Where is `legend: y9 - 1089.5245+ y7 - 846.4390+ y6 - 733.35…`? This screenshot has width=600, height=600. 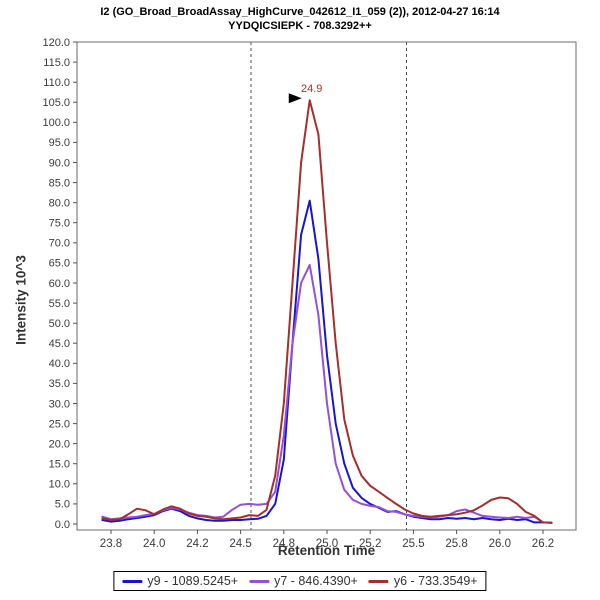
legend: y9 - 1089.5245+ y7 - 846.4390+ y6 - 733.35… is located at coordinates (300, 581).